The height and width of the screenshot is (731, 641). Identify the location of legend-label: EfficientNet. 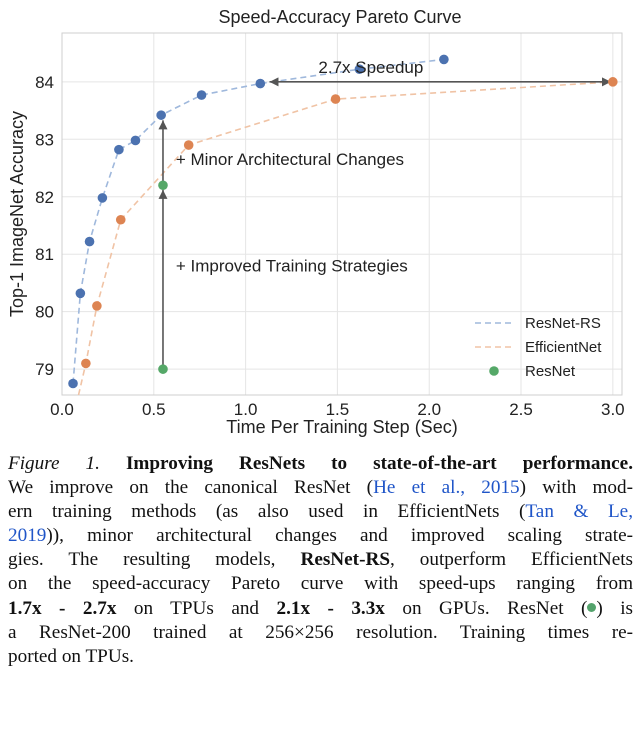
(563, 347).